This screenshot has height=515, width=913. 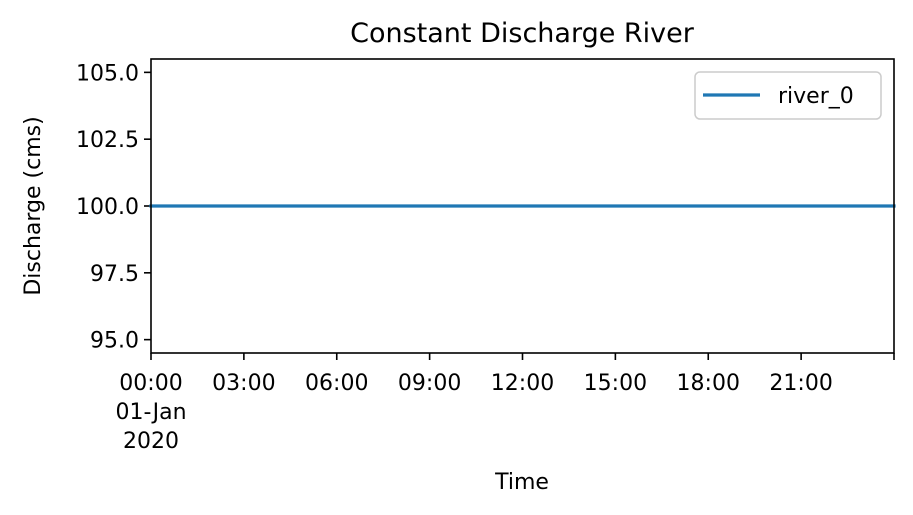 I want to click on y-tick-label: 105.0, so click(x=107, y=73).